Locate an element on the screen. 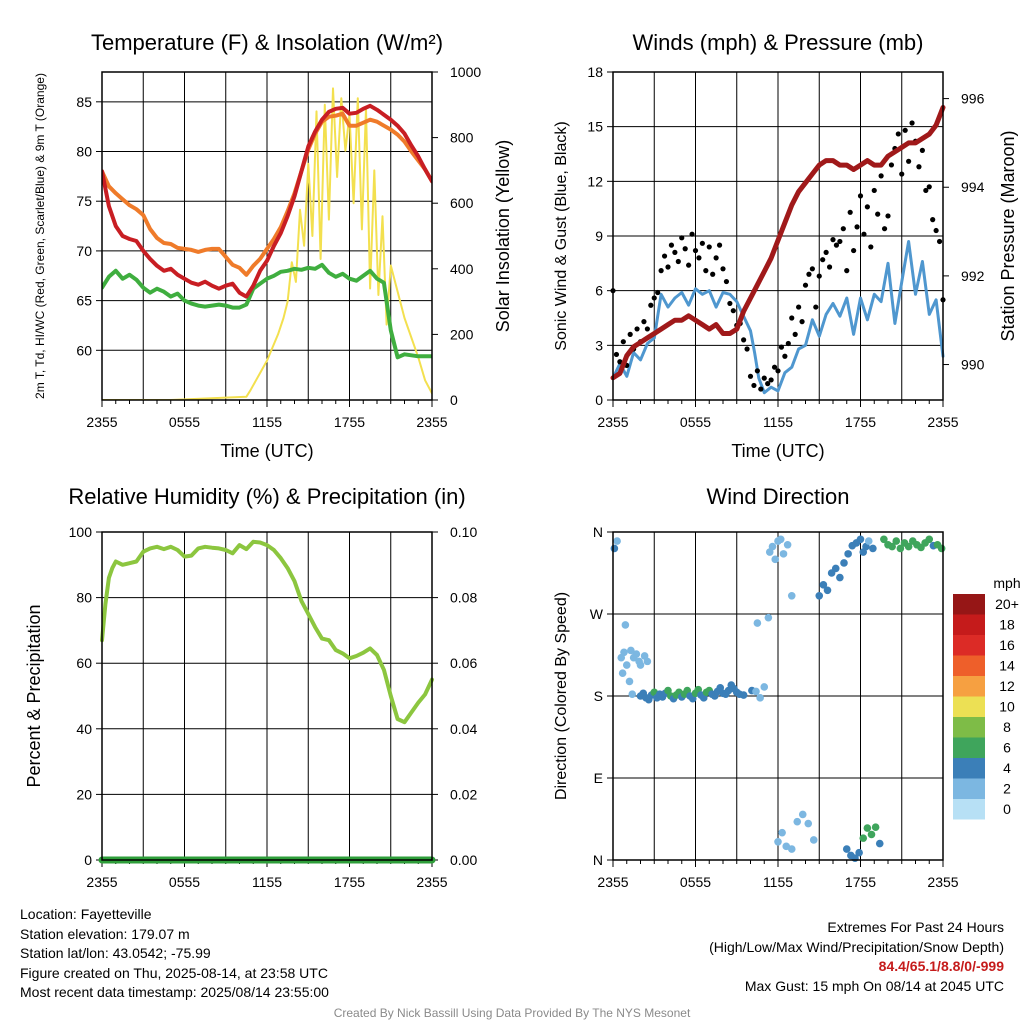  speed-legend: mph 20+ 18 16 14 12 10 8 6 4 2 0 is located at coordinates (987, 697).